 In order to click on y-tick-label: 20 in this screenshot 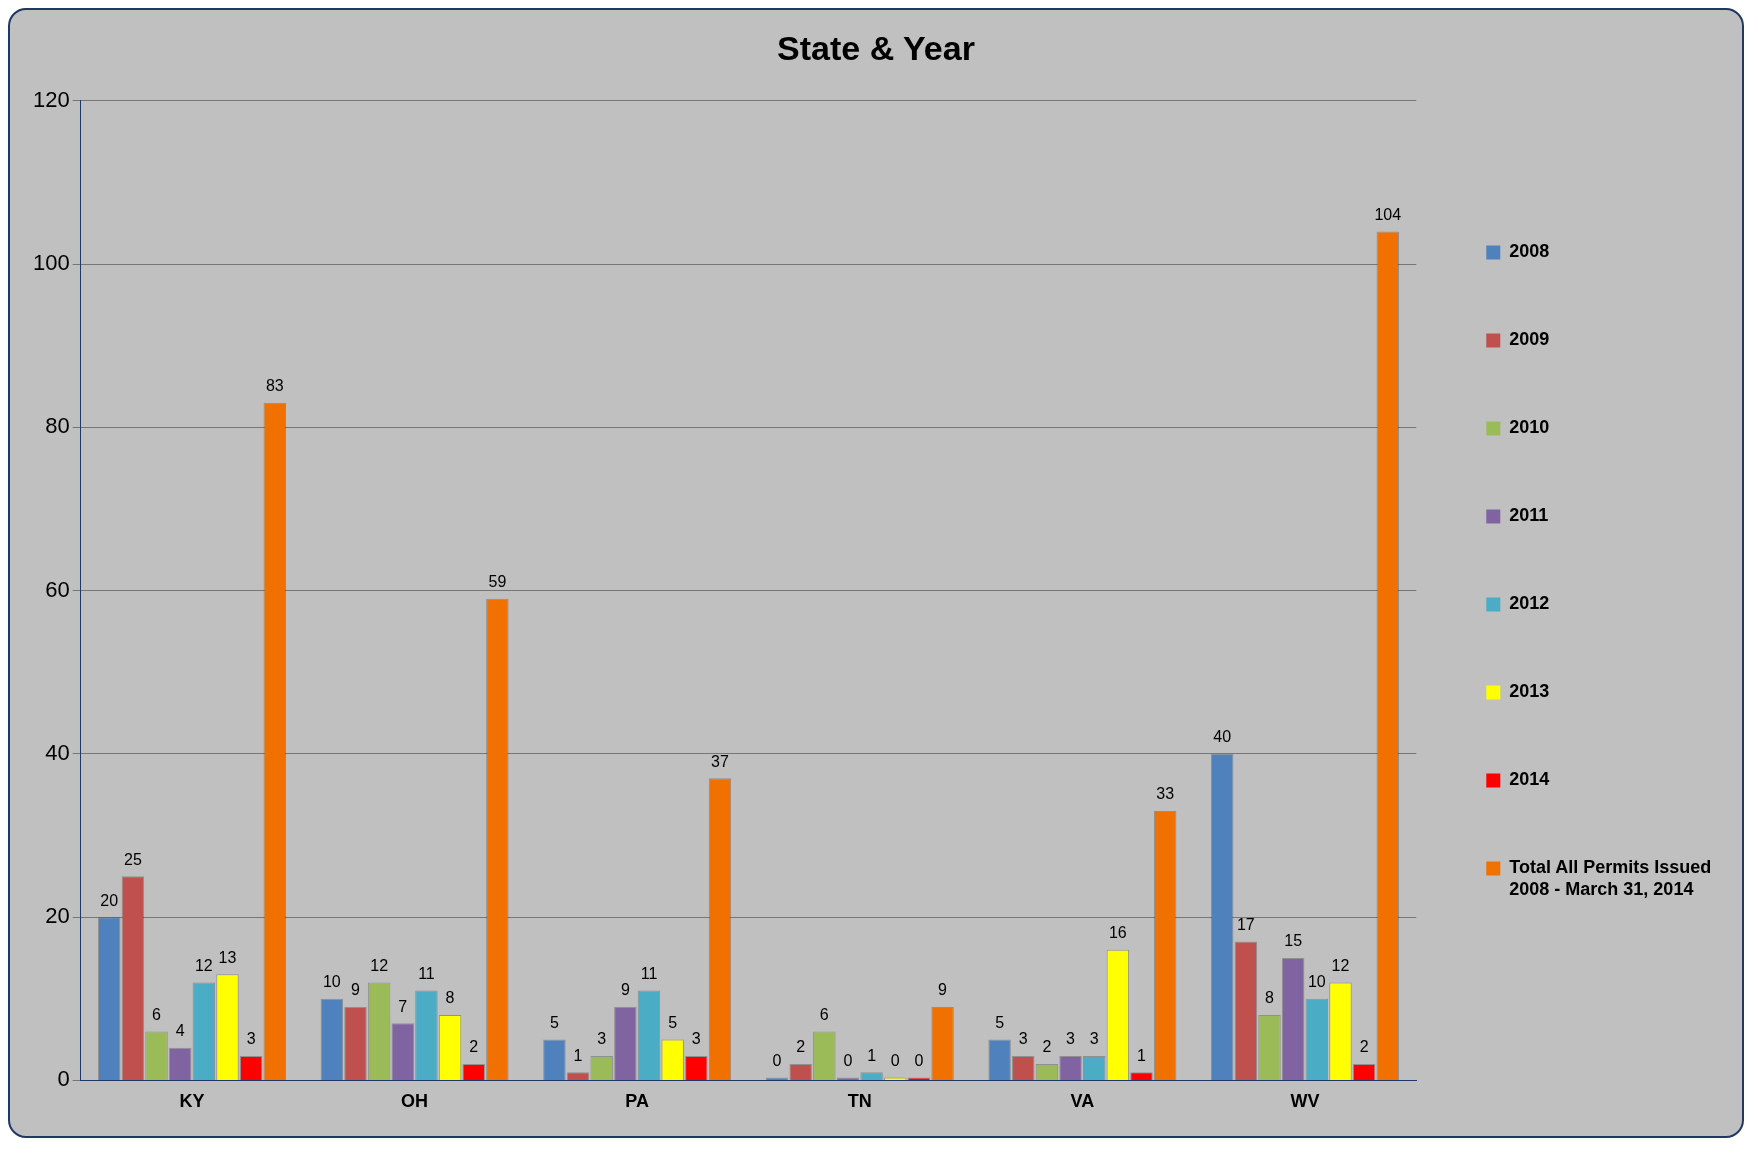, I will do `click(57, 916)`.